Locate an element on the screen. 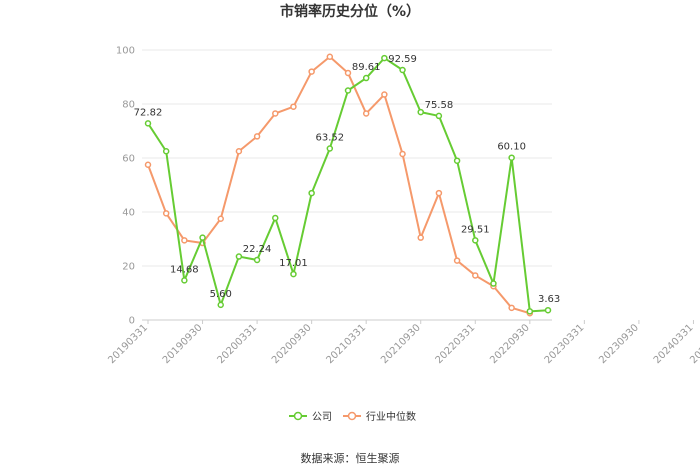 The image size is (700, 474). data-label: 72.82 is located at coordinates (148, 112).